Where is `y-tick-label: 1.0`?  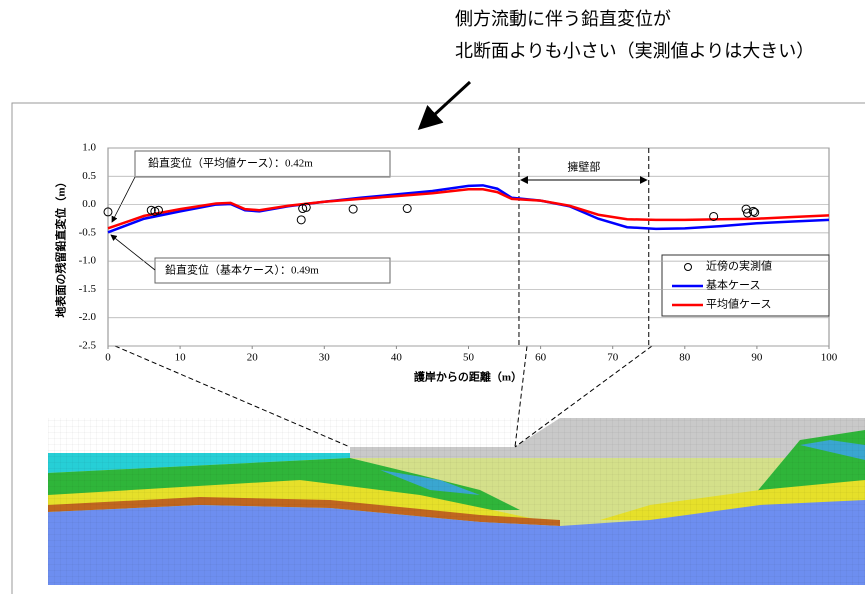
y-tick-label: 1.0 is located at coordinates (89, 148).